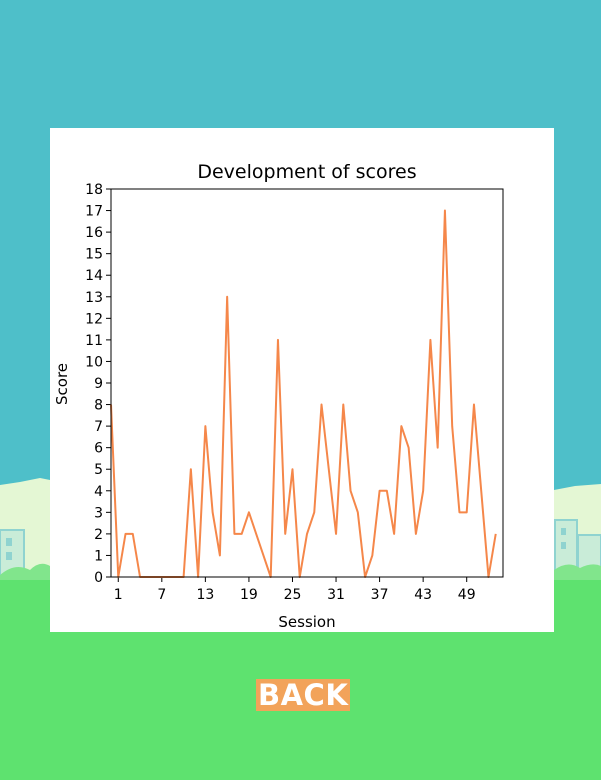 This screenshot has width=601, height=780. I want to click on x-axis-label: Session, so click(306, 622).